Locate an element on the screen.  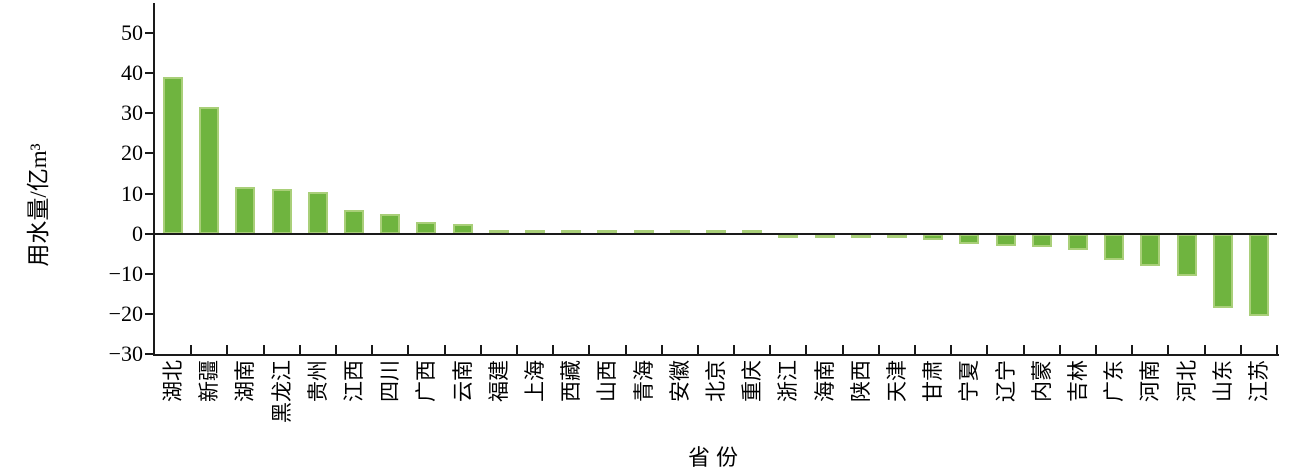
y-tick-label: 20 is located at coordinates (132, 153).